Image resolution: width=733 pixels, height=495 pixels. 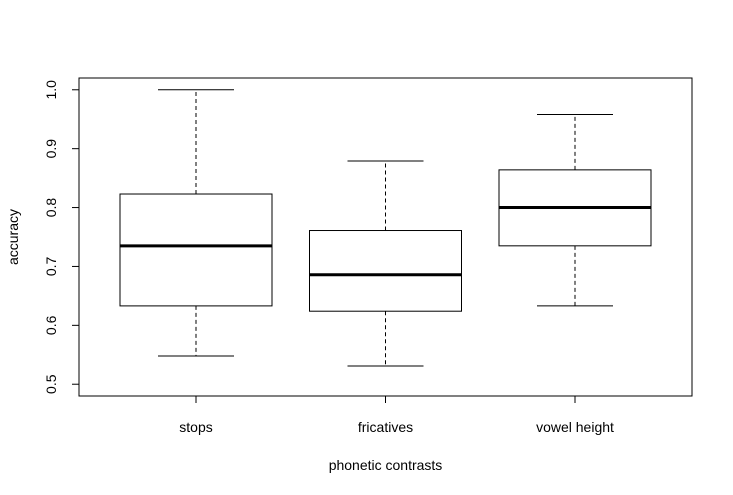 What do you see at coordinates (51, 90) in the screenshot?
I see `y-tick-label: 1.0` at bounding box center [51, 90].